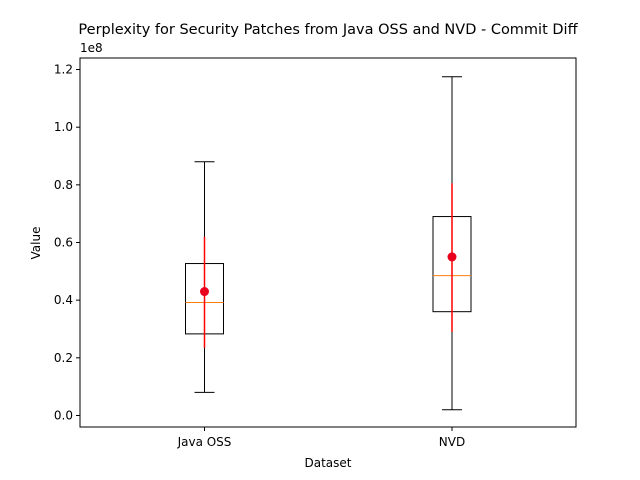 This screenshot has height=480, width=640. I want to click on y-tick-label: 0.4, so click(63, 300).